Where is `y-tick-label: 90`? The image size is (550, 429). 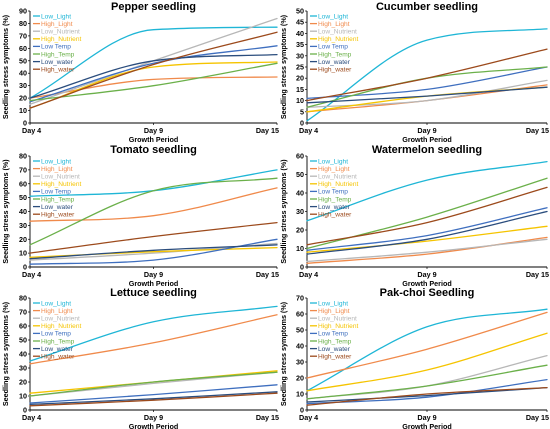 y-tick-label: 90 is located at coordinates (23, 11).